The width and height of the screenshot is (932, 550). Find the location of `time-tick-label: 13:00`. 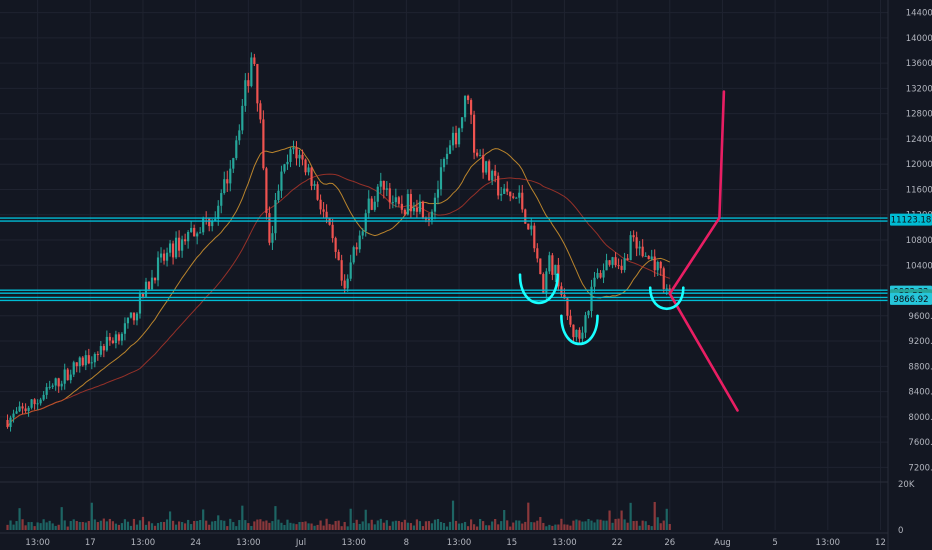

time-tick-label: 13:00 is located at coordinates (564, 543).